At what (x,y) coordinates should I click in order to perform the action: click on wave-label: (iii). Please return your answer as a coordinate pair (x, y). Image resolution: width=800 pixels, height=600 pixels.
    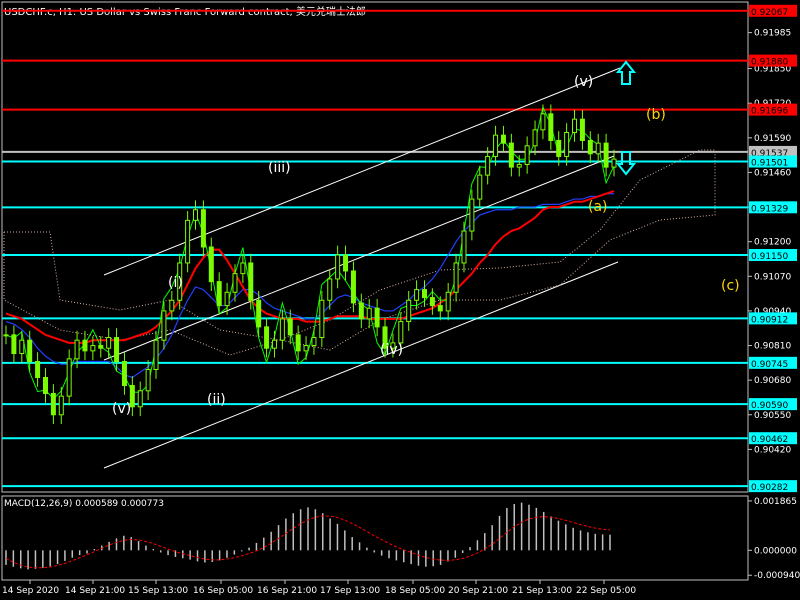
    Looking at the image, I should click on (279, 168).